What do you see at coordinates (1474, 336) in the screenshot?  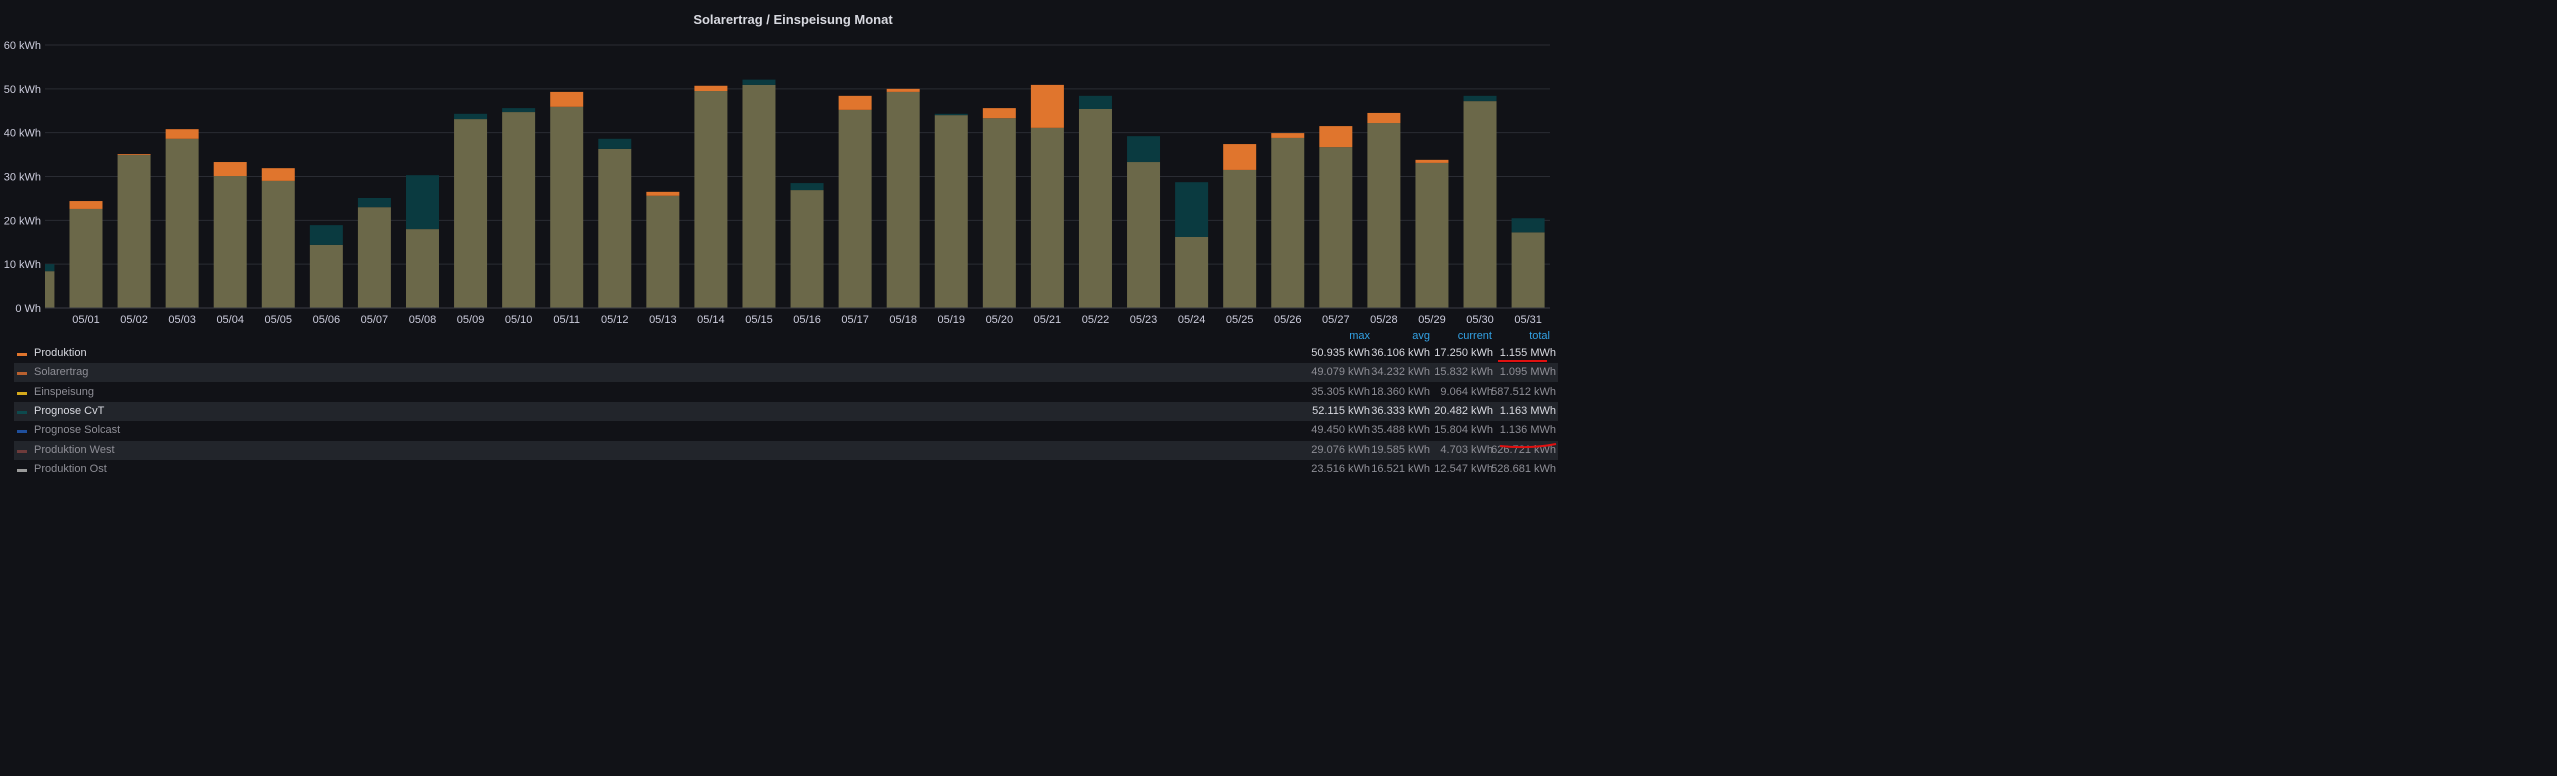 I see `legend-header-current: current` at bounding box center [1474, 336].